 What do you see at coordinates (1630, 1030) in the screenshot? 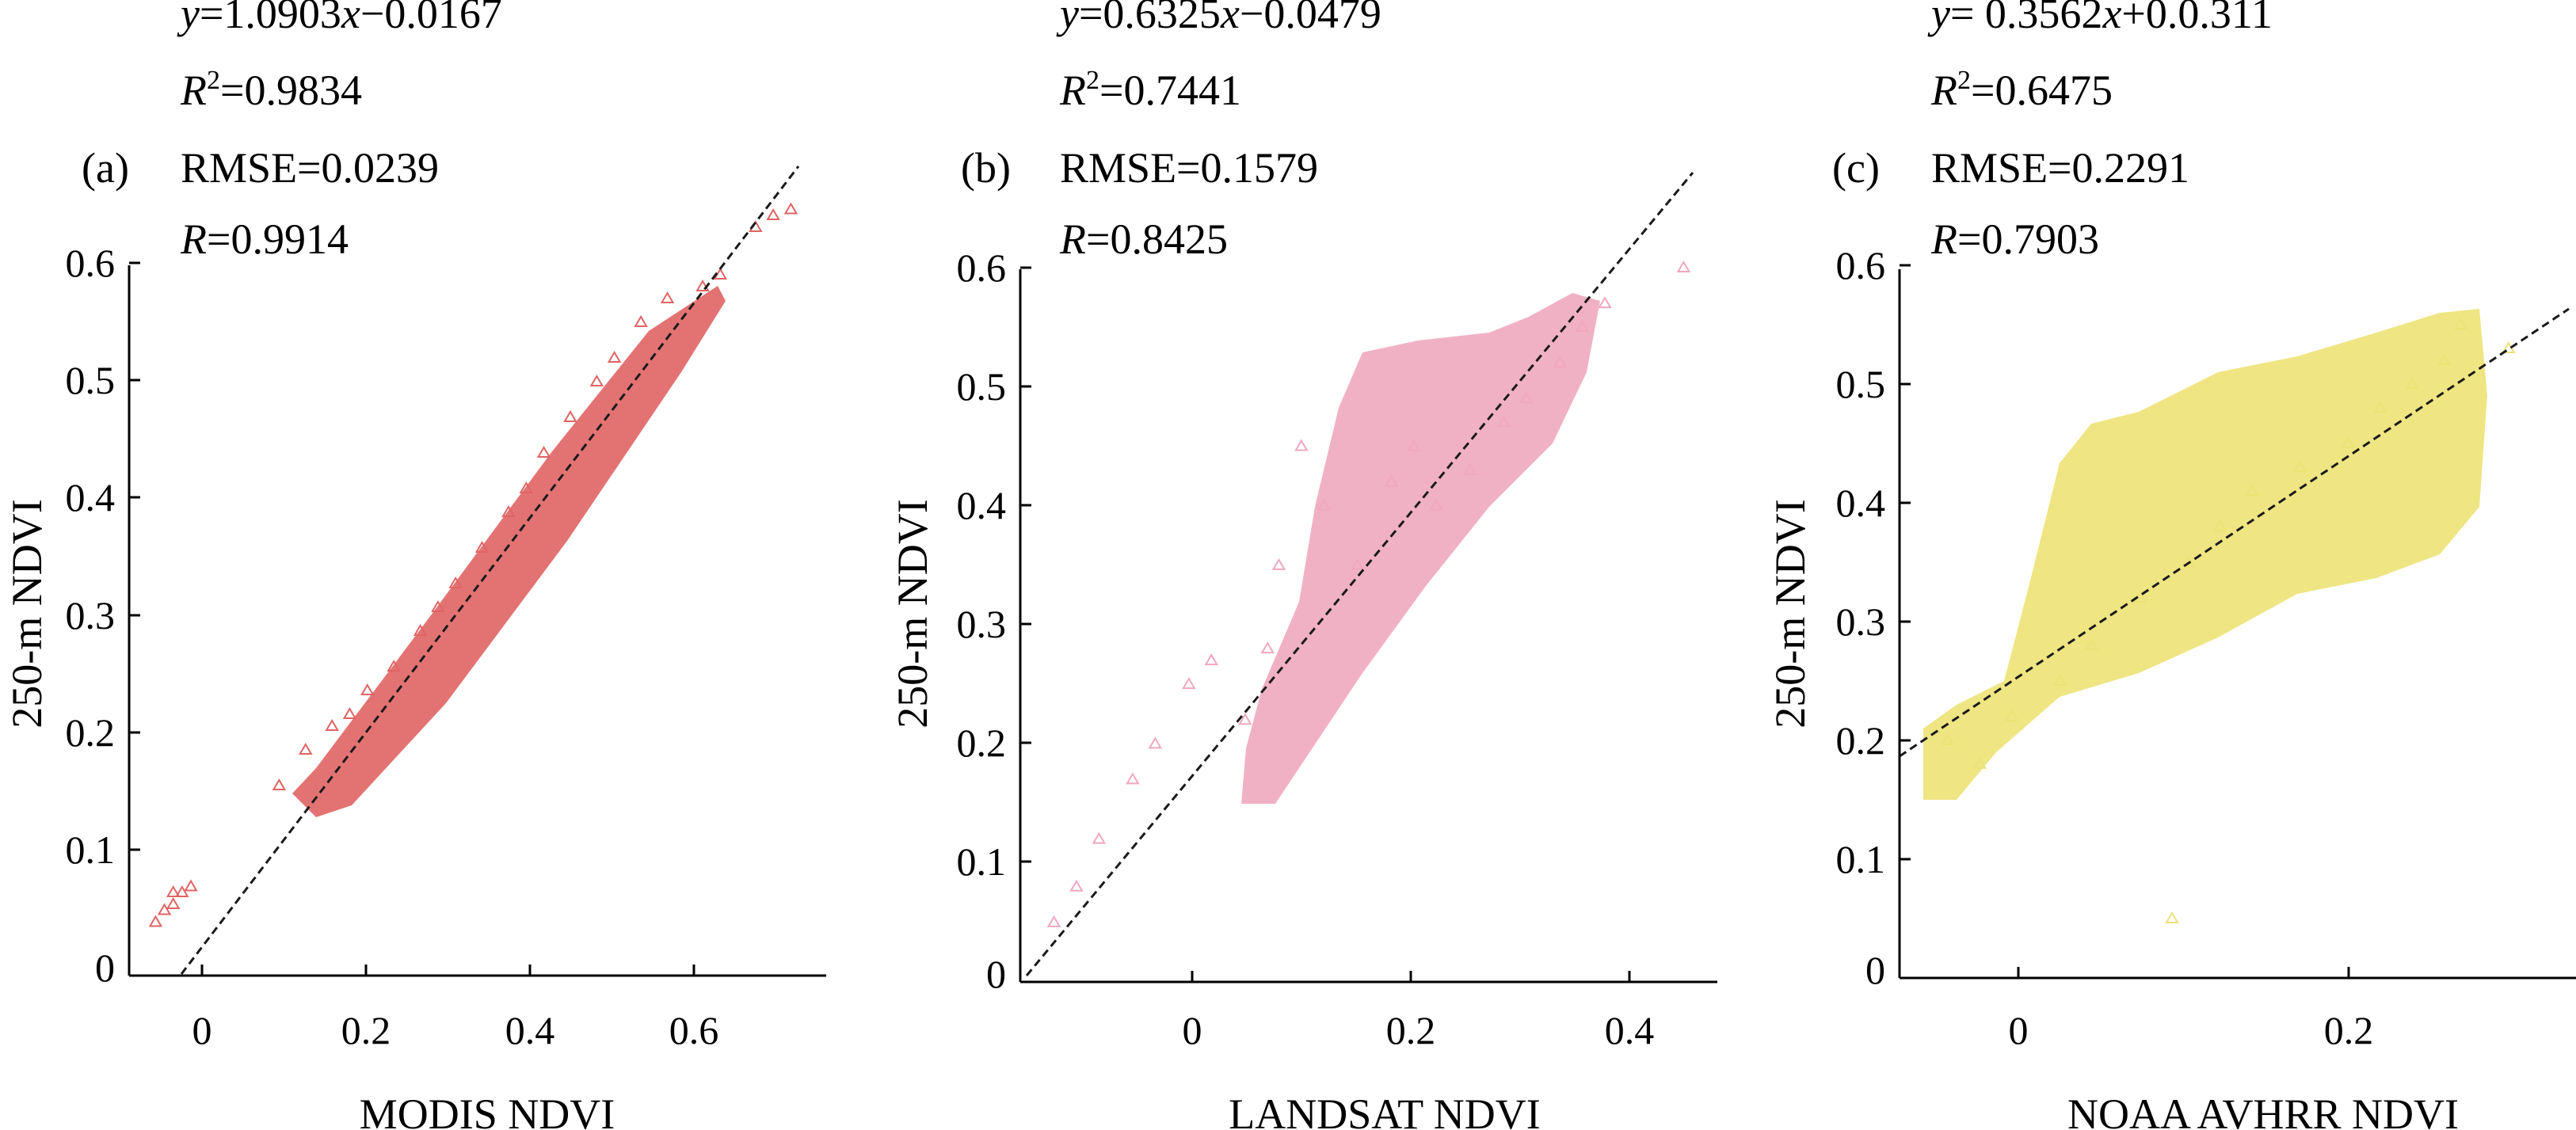
I see `x-tick-label-b-2: 0.4` at bounding box center [1630, 1030].